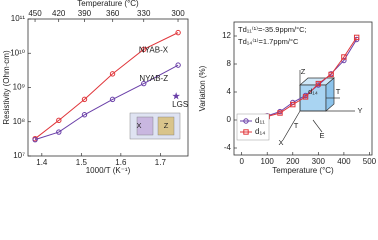 This screenshot has height=240, width=378. Describe the element at coordinates (178, 13) in the screenshot. I see `x2-tick-label: 300` at that location.